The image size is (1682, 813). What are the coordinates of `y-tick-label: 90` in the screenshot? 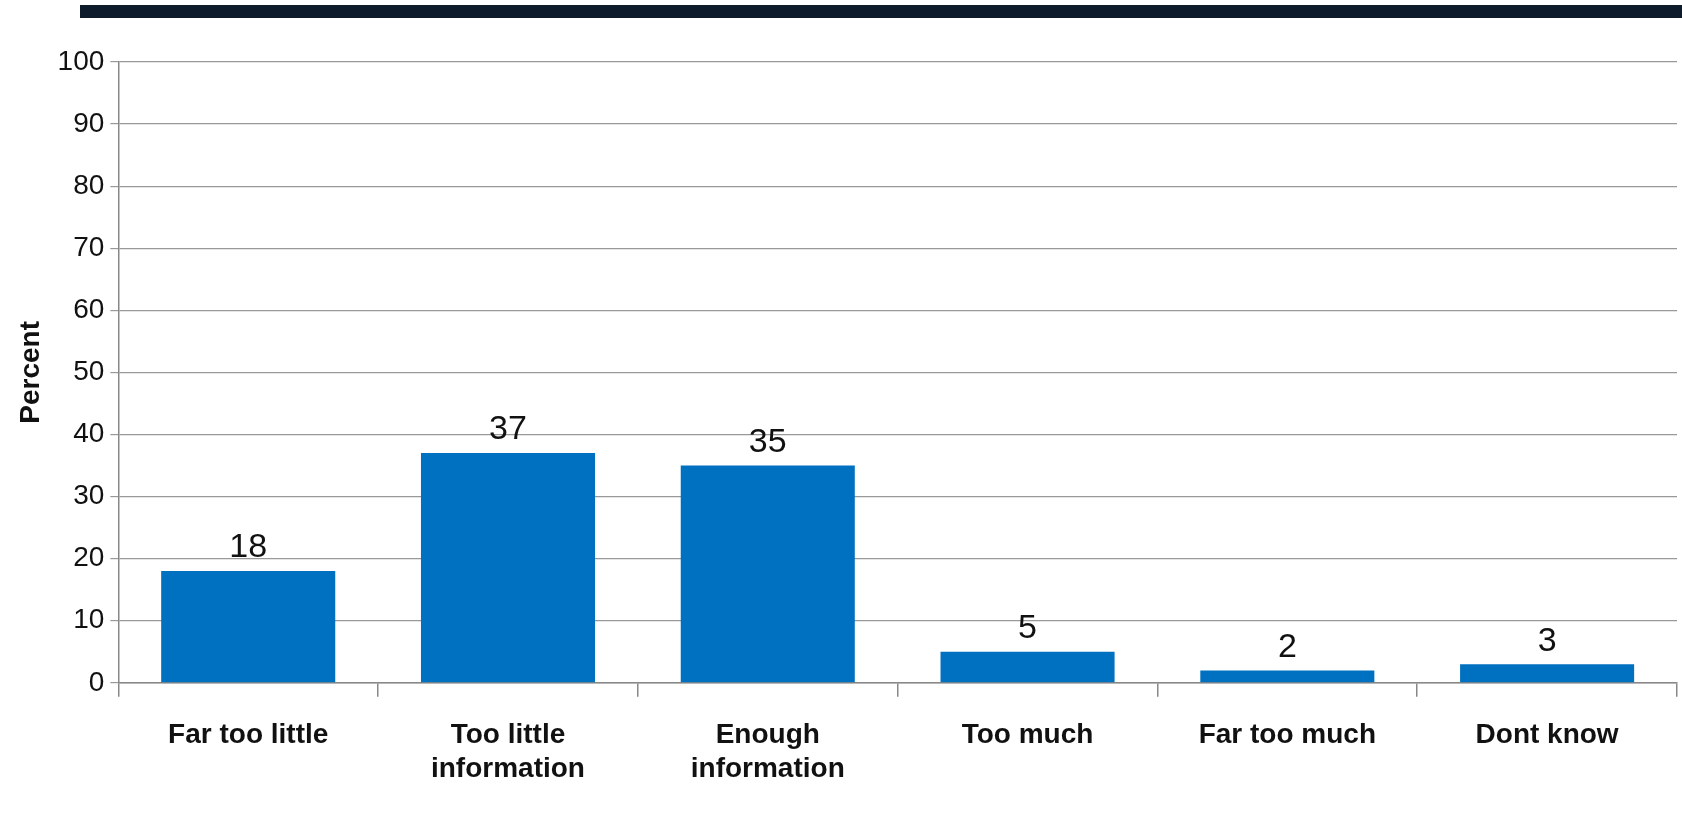 It's located at (89, 122).